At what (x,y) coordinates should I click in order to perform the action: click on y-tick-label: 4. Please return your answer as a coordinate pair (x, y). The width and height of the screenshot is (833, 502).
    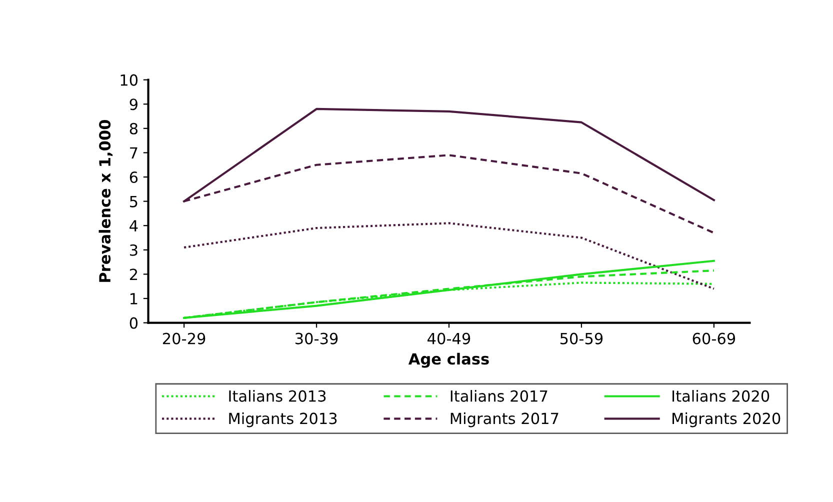
    Looking at the image, I should click on (134, 226).